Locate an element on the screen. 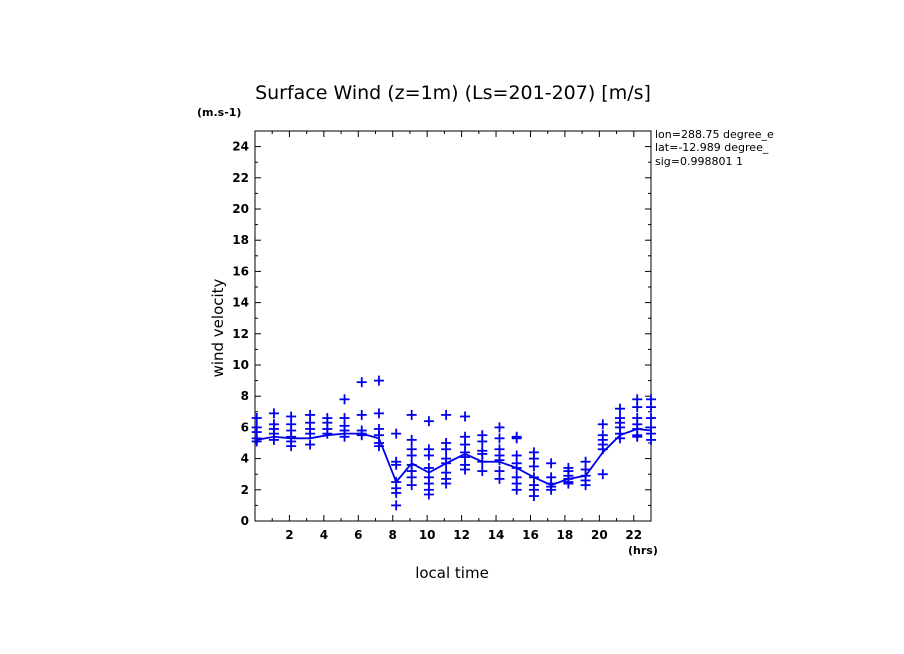  y-tick-label: 22 is located at coordinates (240, 178).